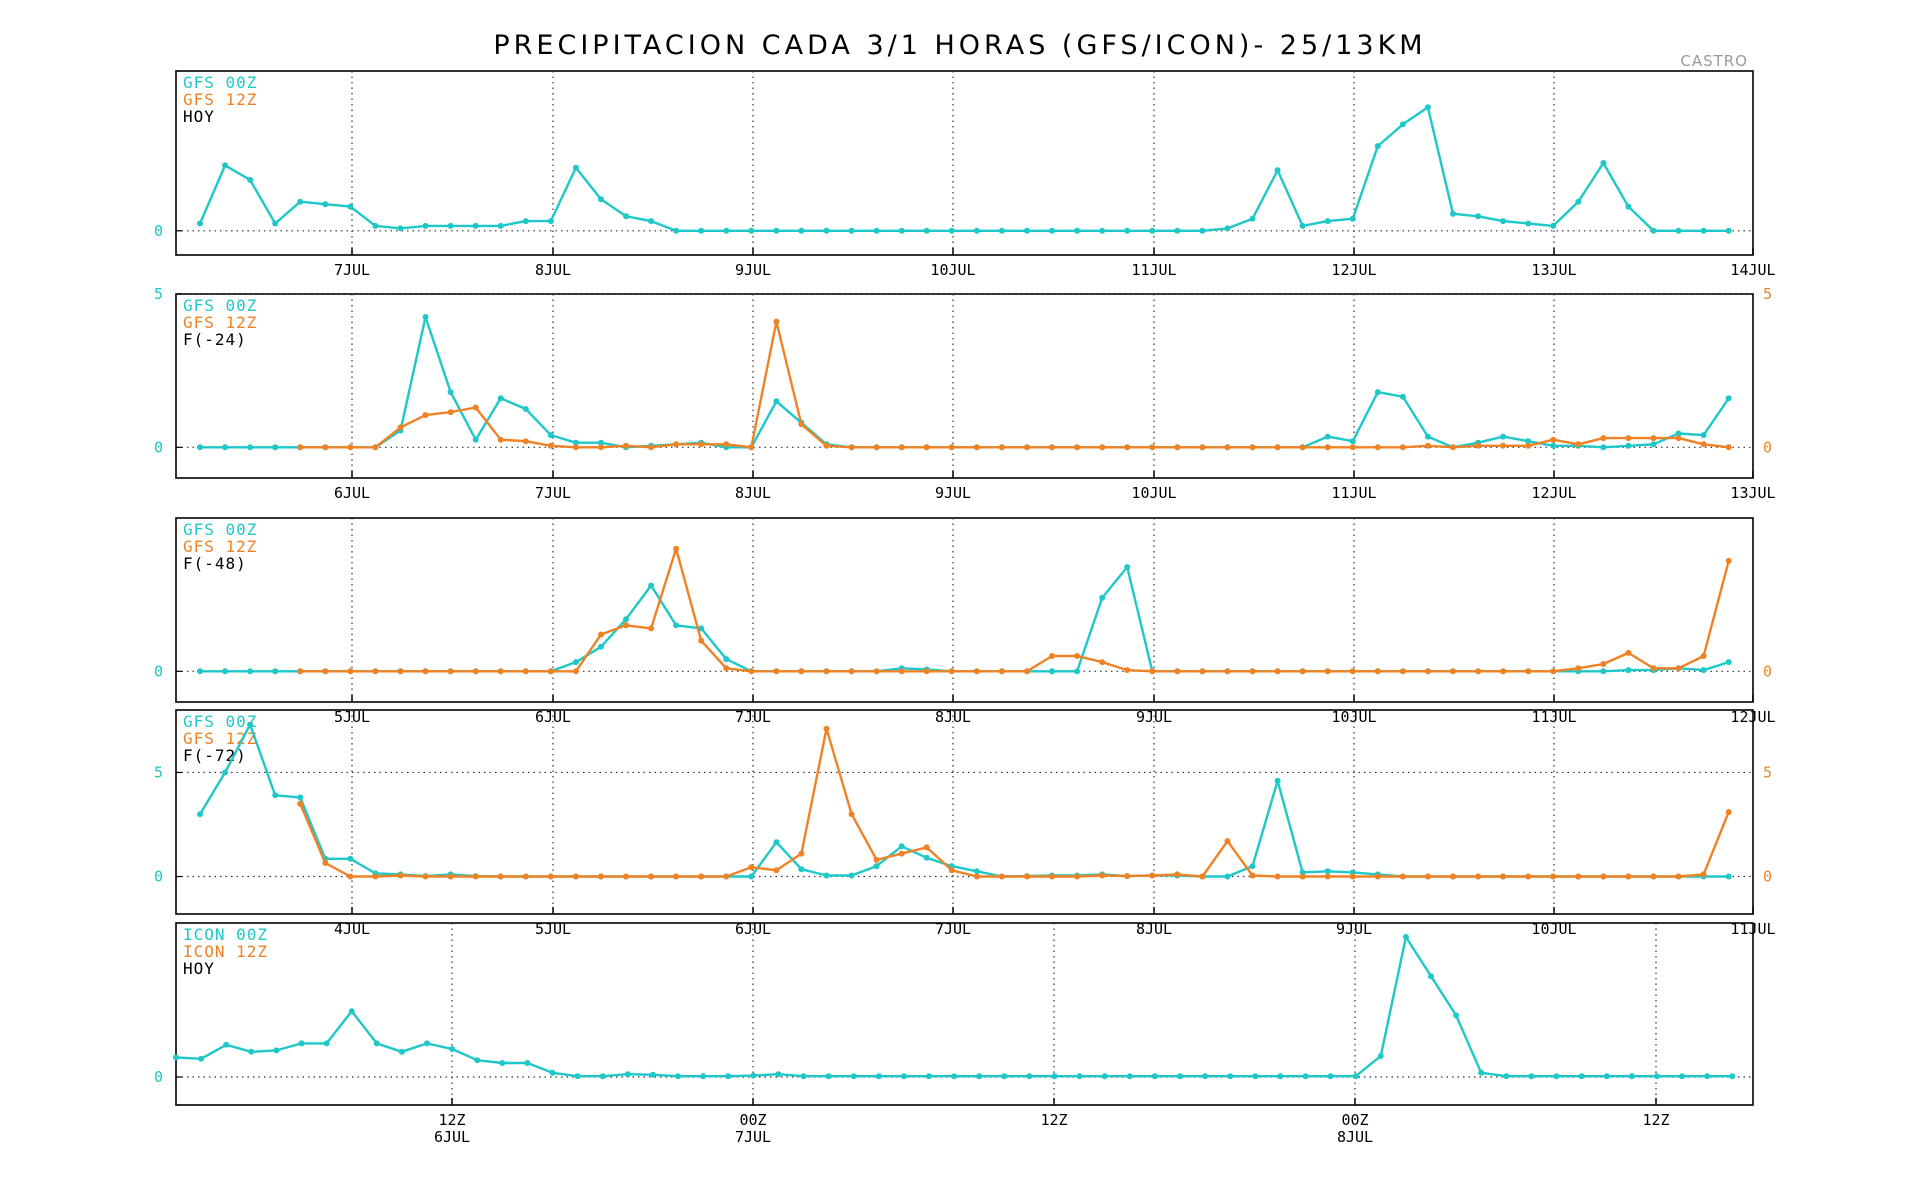  I want to click on x-tick-label: 4JUL, so click(352, 929).